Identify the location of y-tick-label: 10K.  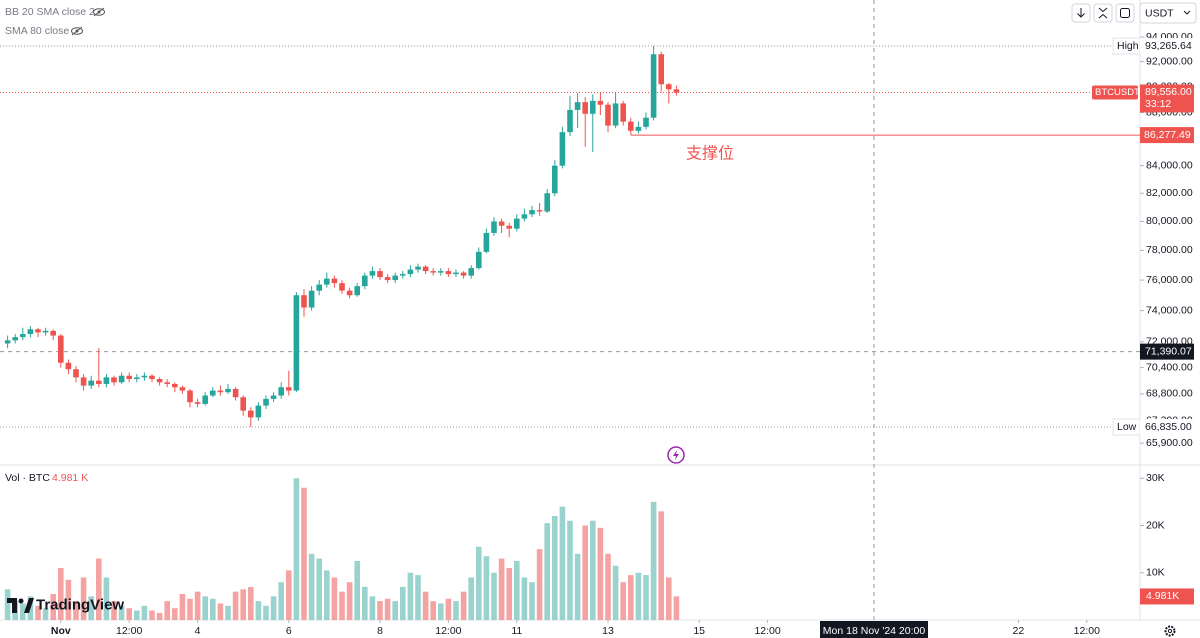
(1155, 573).